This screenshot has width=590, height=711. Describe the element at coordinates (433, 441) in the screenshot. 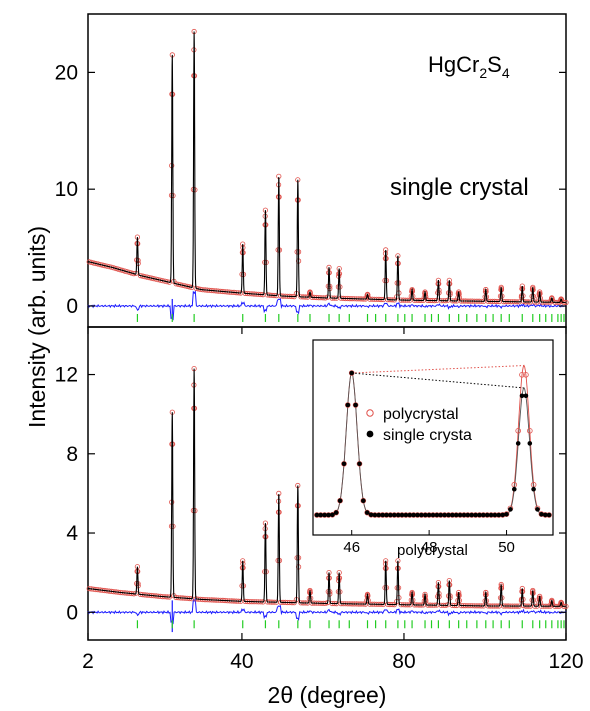

I see `inset-marks` at that location.